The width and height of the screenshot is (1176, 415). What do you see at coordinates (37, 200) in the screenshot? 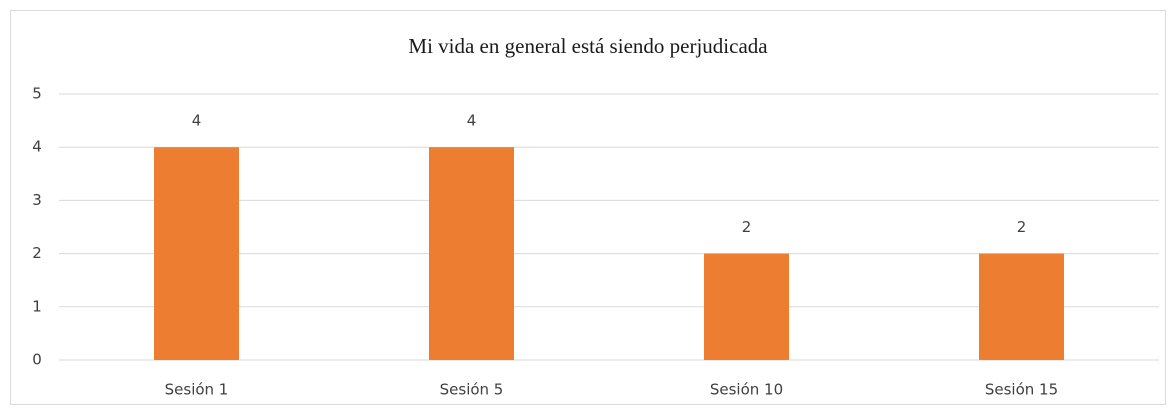
I see `y-tick-label: 3` at bounding box center [37, 200].